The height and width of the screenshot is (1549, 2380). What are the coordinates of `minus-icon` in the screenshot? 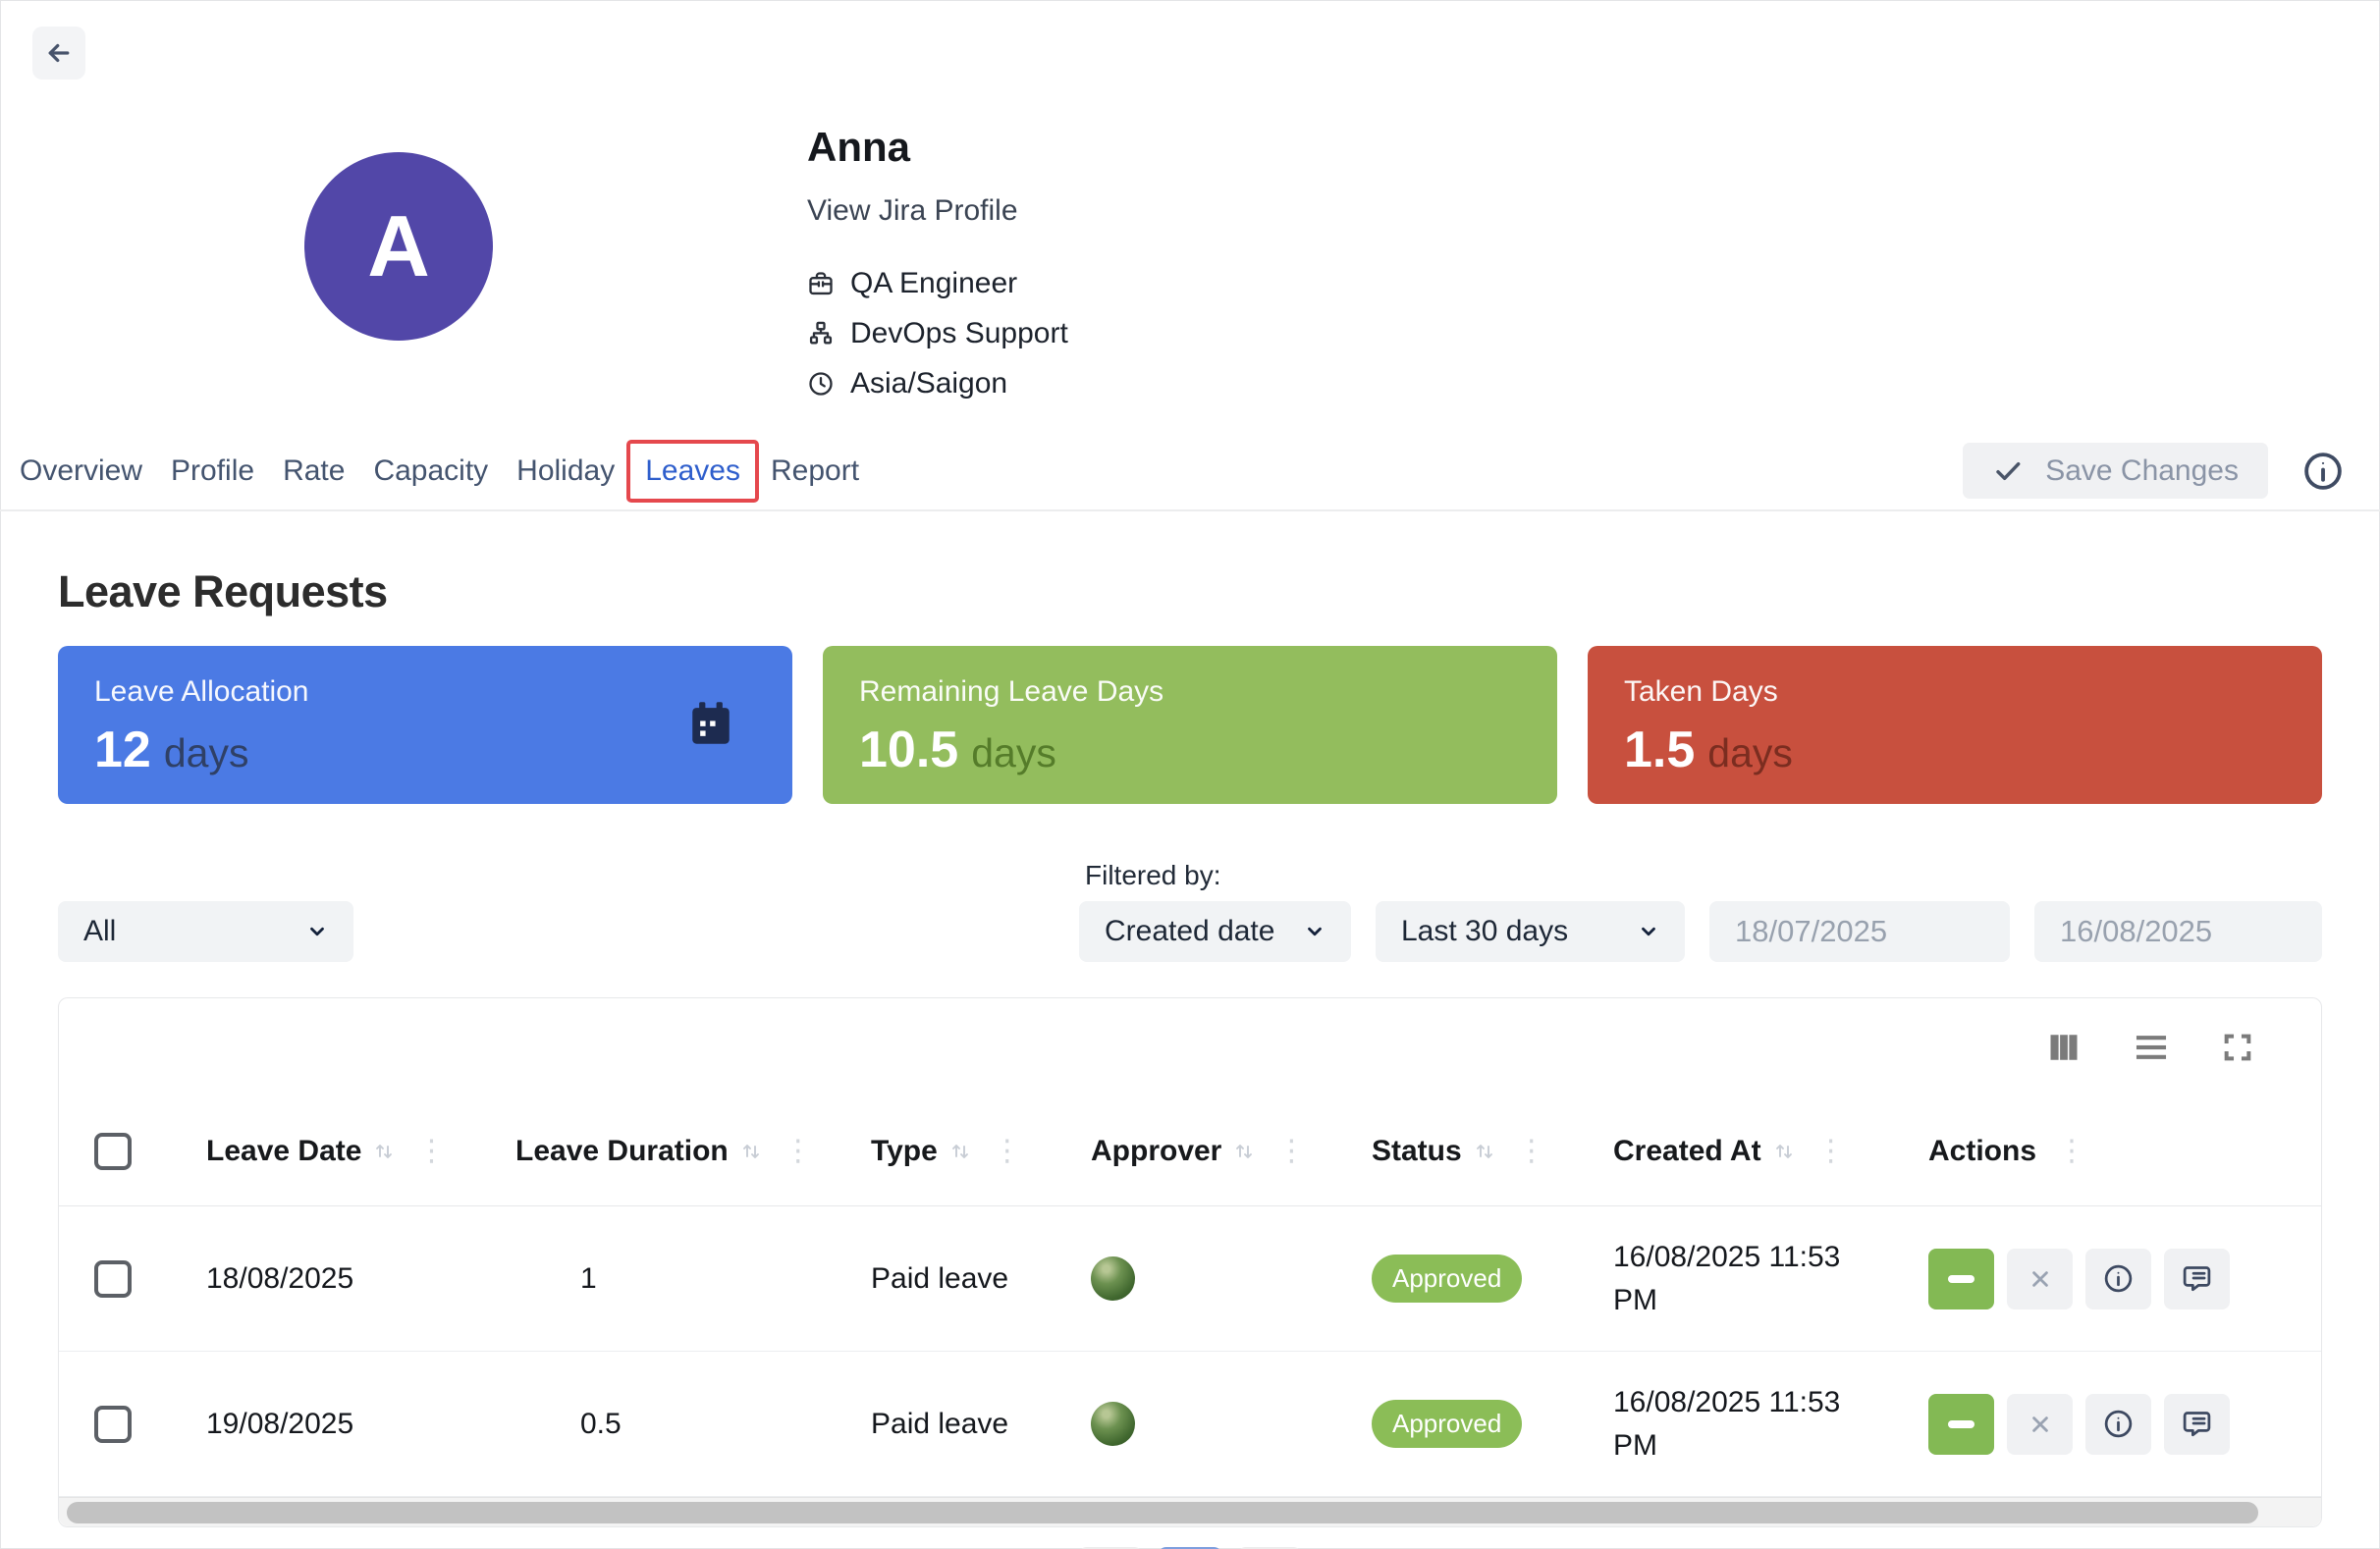 It's located at (1961, 1278).